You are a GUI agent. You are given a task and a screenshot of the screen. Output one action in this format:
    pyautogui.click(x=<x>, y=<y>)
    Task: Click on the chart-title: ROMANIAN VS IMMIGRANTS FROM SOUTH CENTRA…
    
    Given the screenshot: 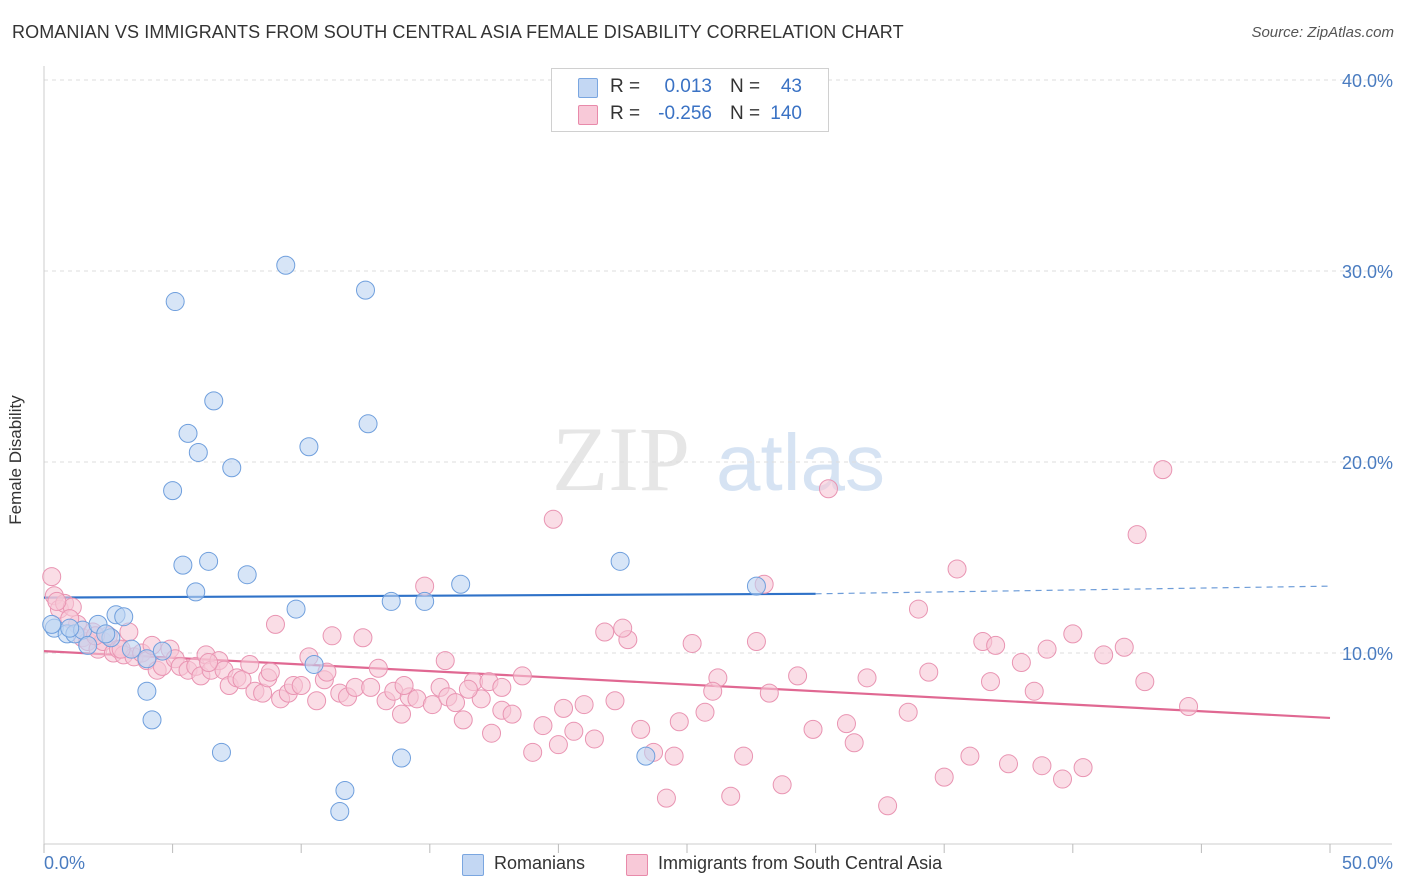 What is the action you would take?
    pyautogui.click(x=458, y=32)
    